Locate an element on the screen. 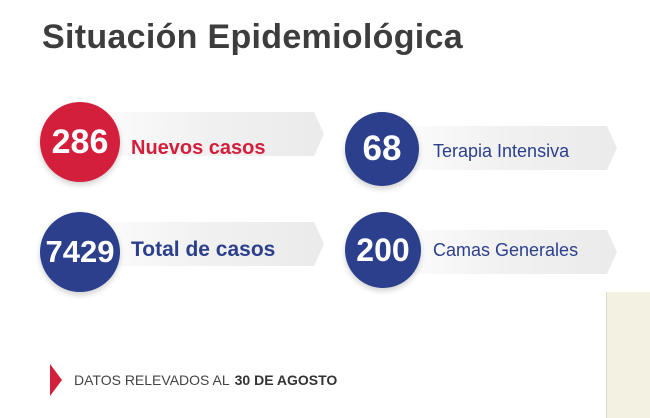 This screenshot has width=650, height=418. page-title: Situación Epidemiológica is located at coordinates (252, 37).